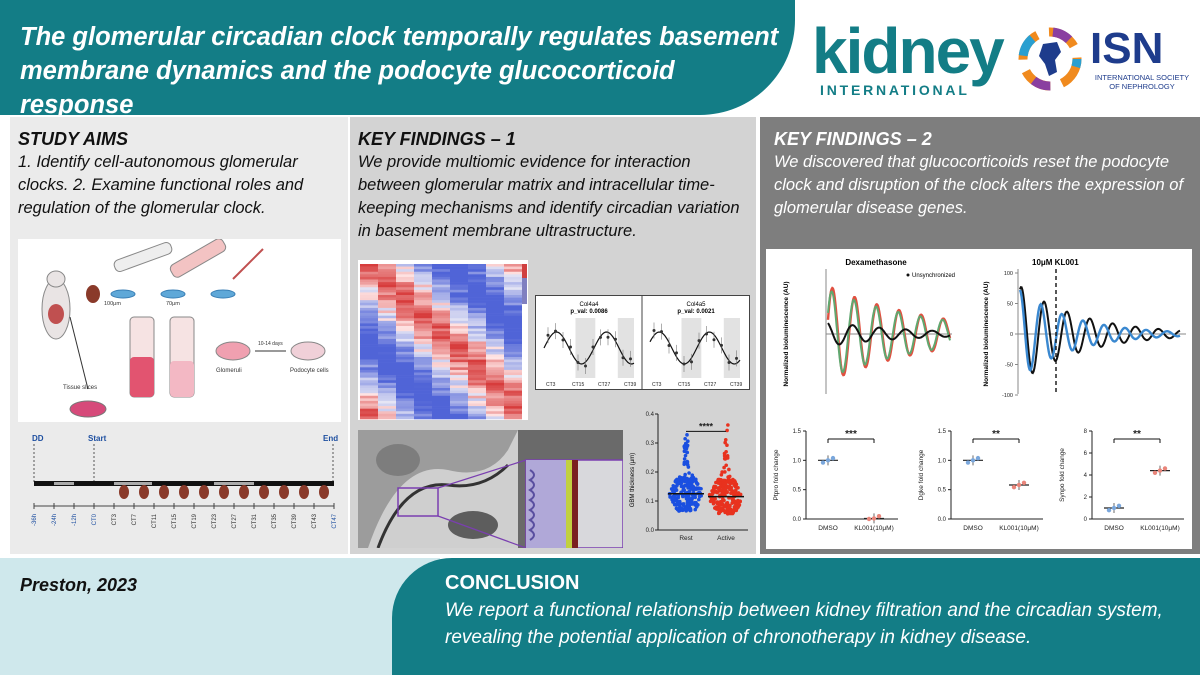  Describe the element at coordinates (304, 492) in the screenshot. I see `kidney-icon` at that location.